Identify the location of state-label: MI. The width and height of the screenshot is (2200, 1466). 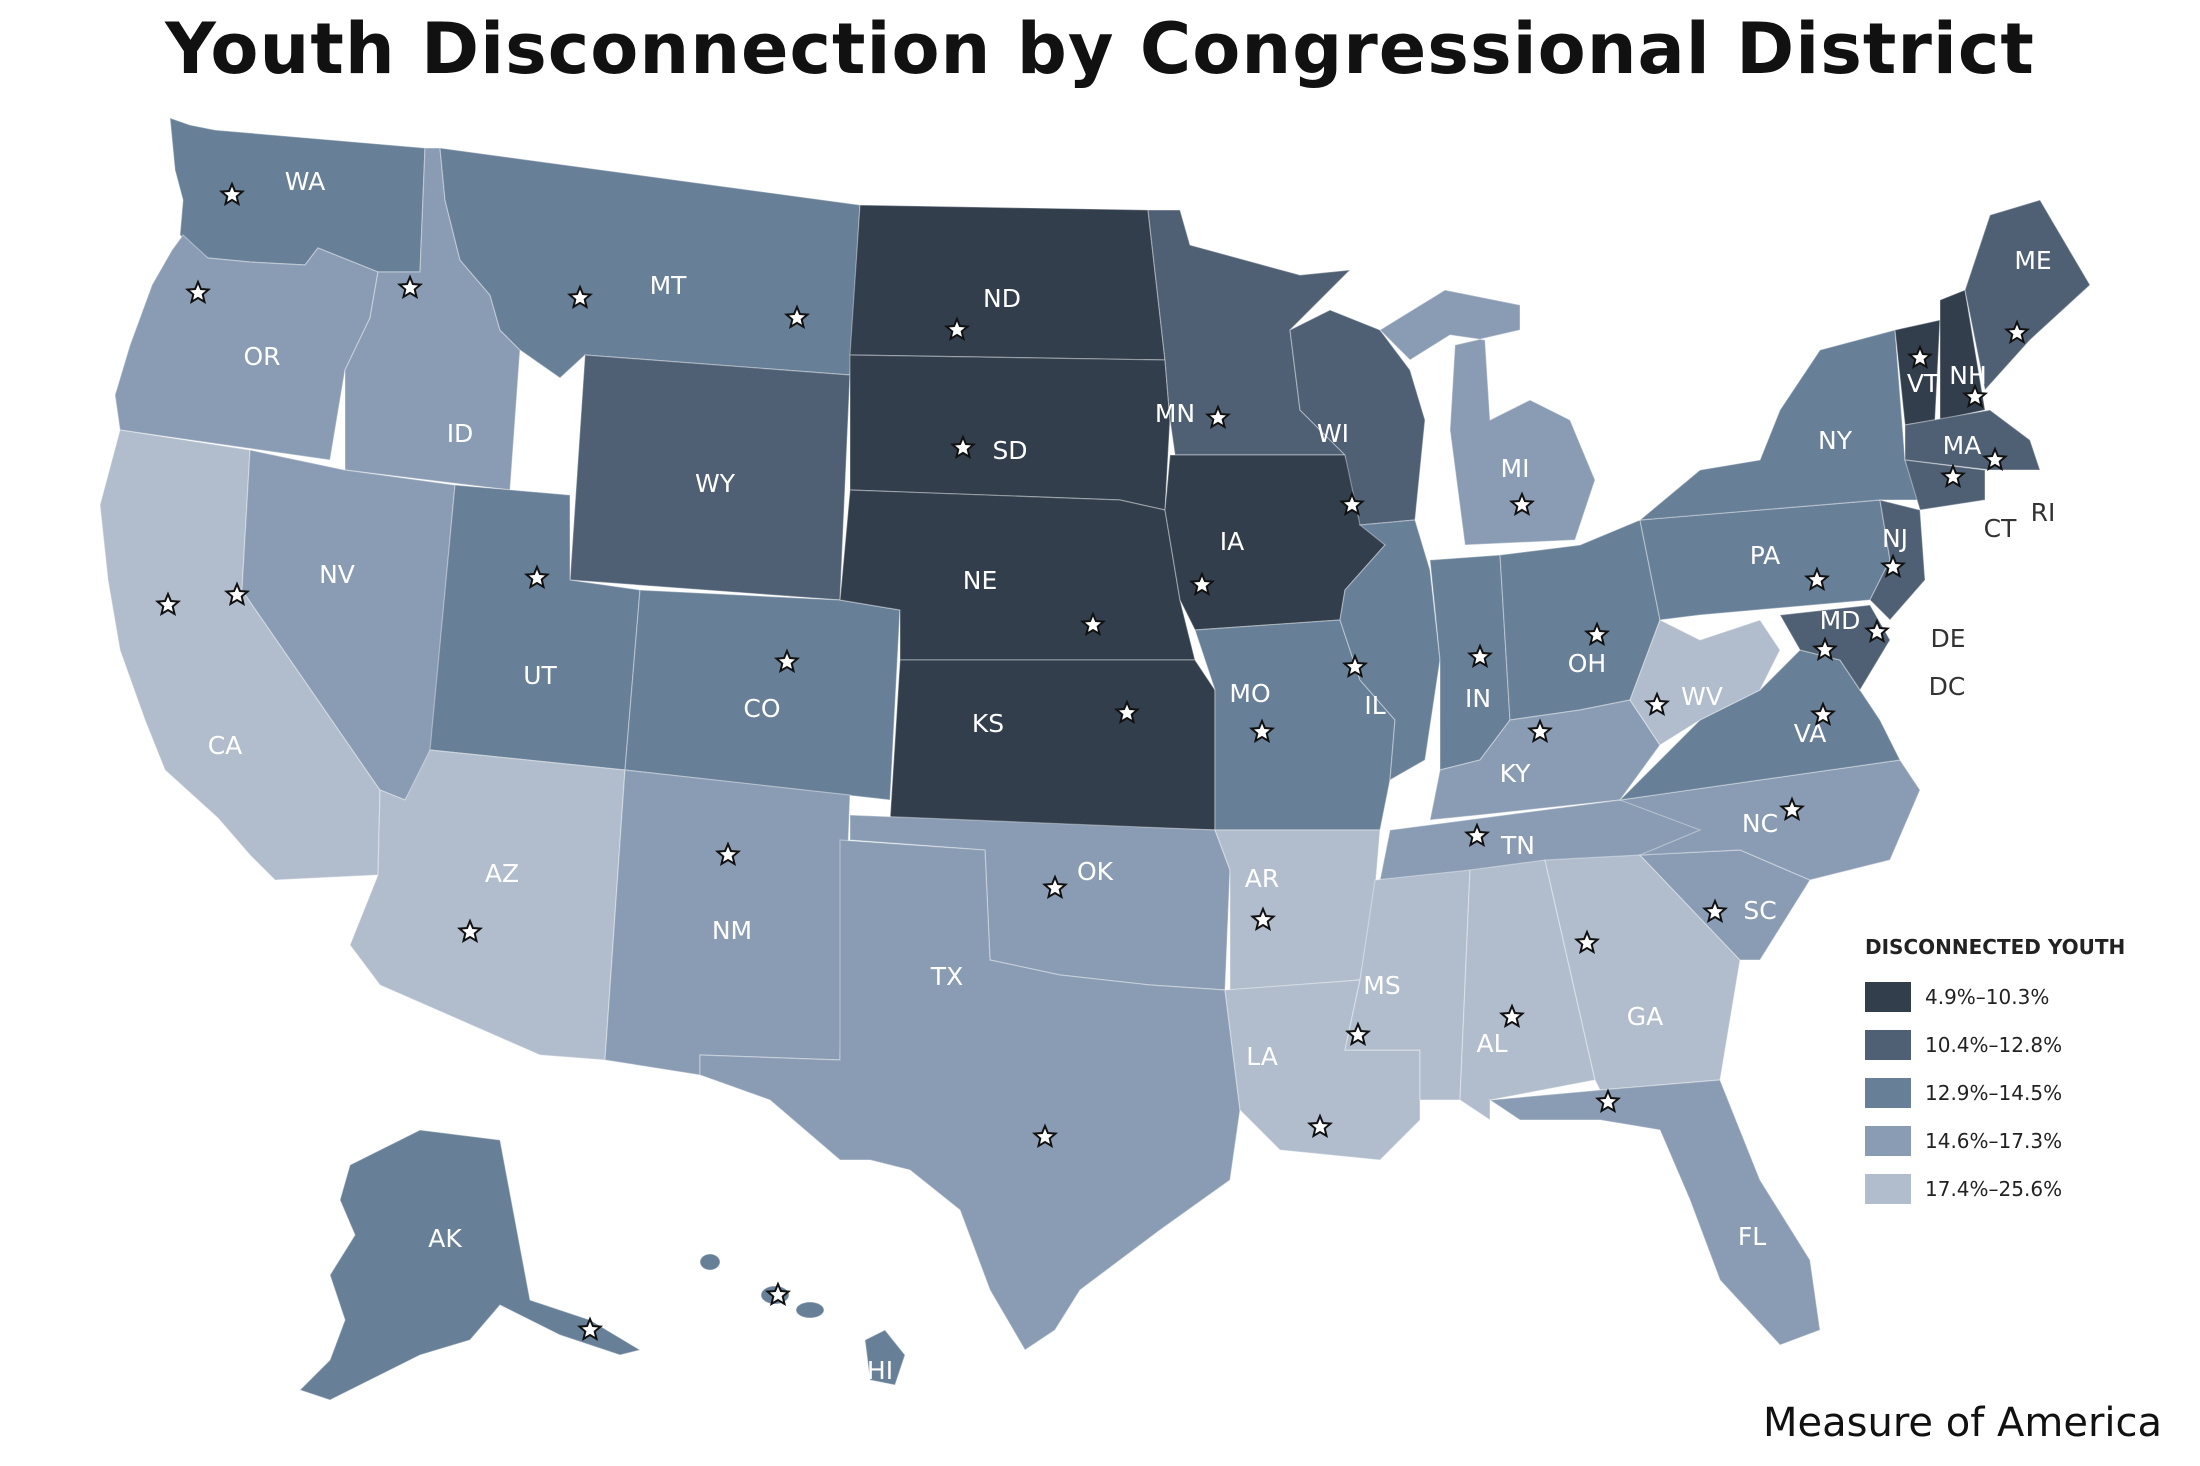
(1515, 468).